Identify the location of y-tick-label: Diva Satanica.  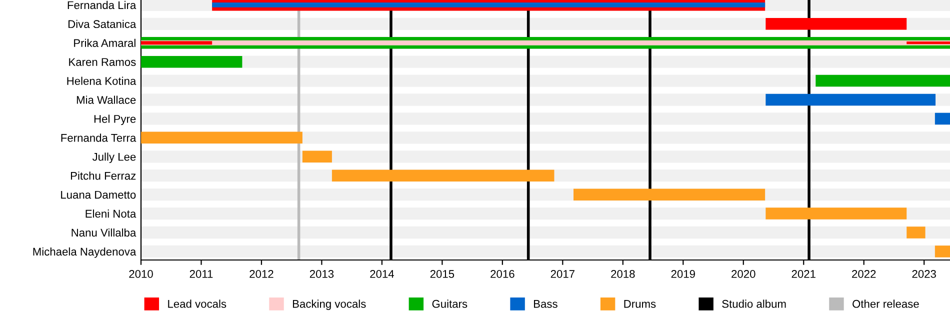
(102, 24).